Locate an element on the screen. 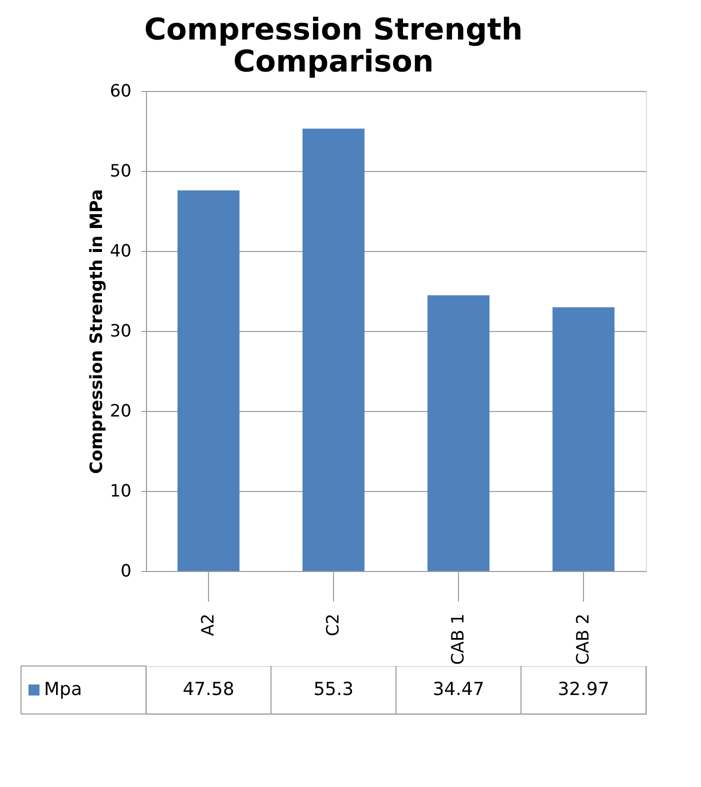 The height and width of the screenshot is (787, 701). data-label: 34.47 is located at coordinates (458, 689).